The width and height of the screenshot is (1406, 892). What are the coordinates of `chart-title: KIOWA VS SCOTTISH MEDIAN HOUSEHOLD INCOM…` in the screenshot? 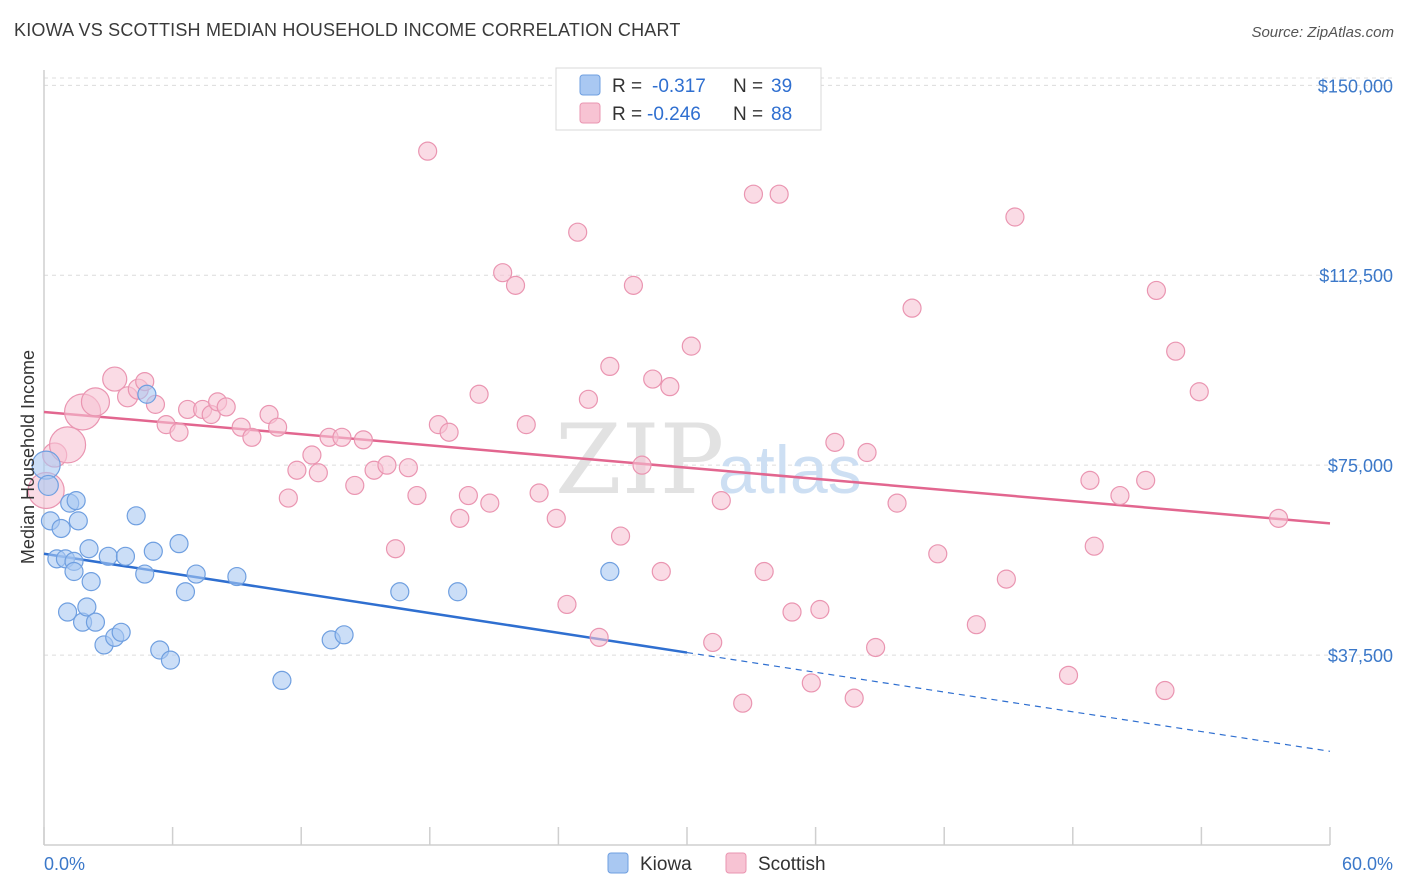 It's located at (347, 30).